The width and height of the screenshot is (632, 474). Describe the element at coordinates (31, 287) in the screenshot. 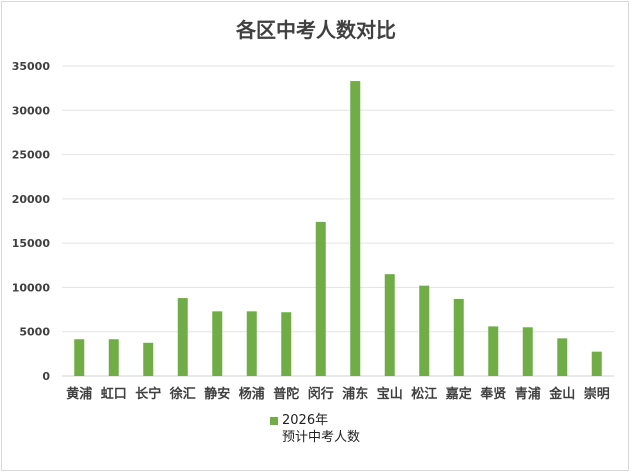

I see `y-tick-label: 10000` at that location.